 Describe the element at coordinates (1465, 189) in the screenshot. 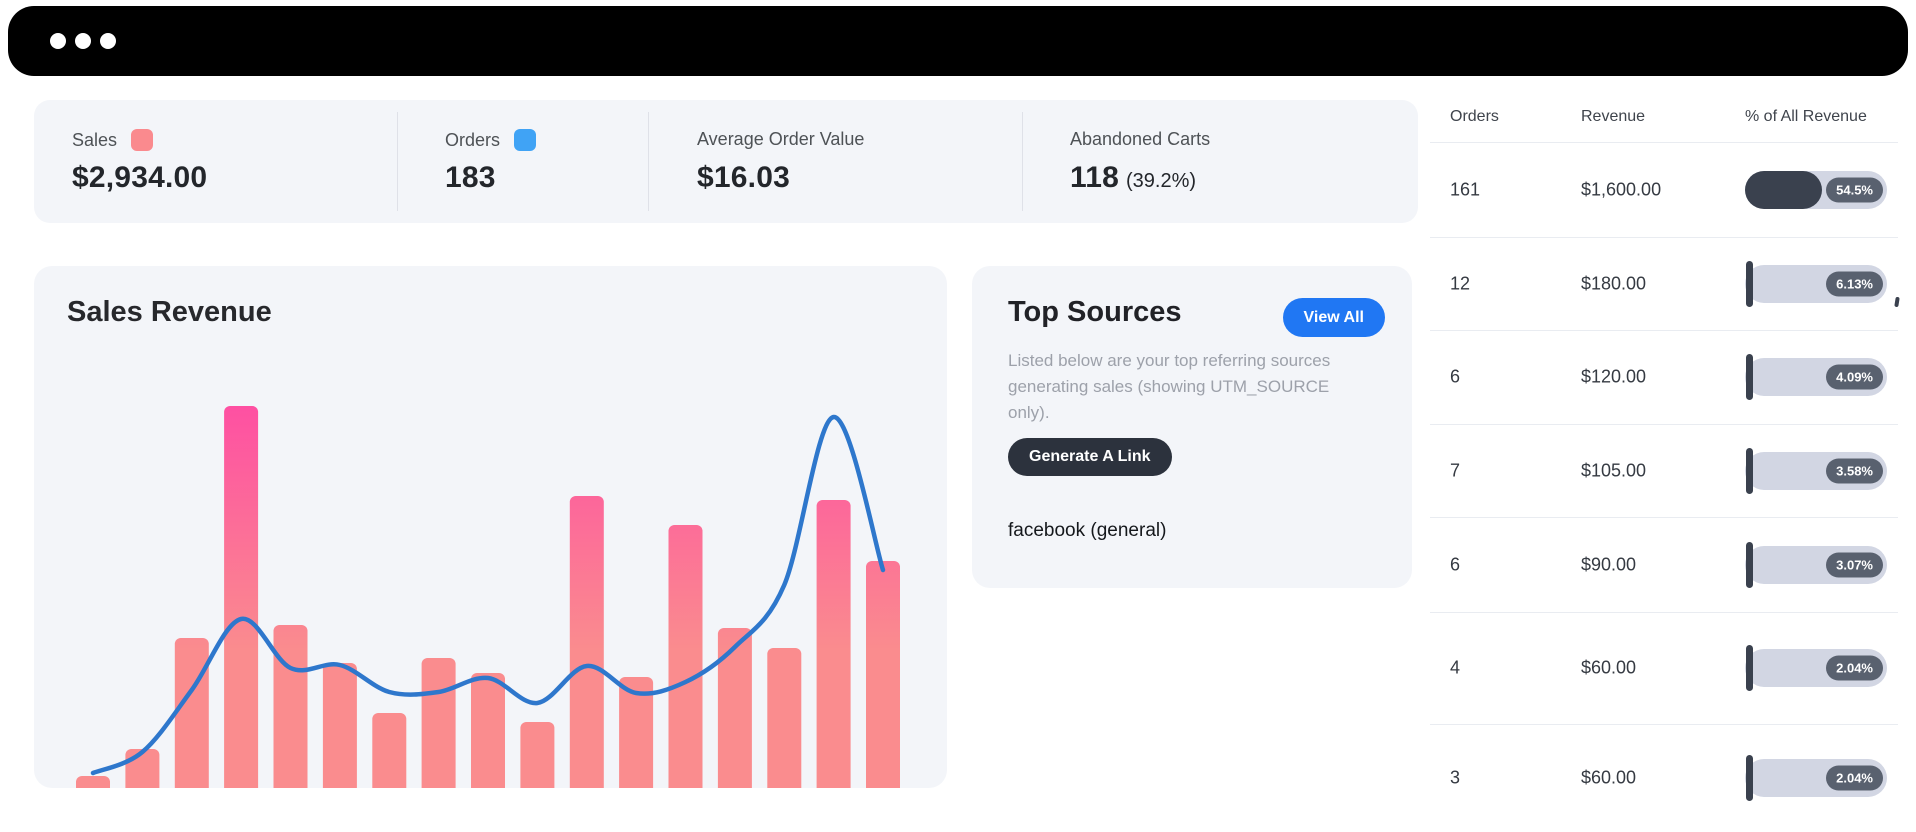

I see `orders-cell: 161` at that location.